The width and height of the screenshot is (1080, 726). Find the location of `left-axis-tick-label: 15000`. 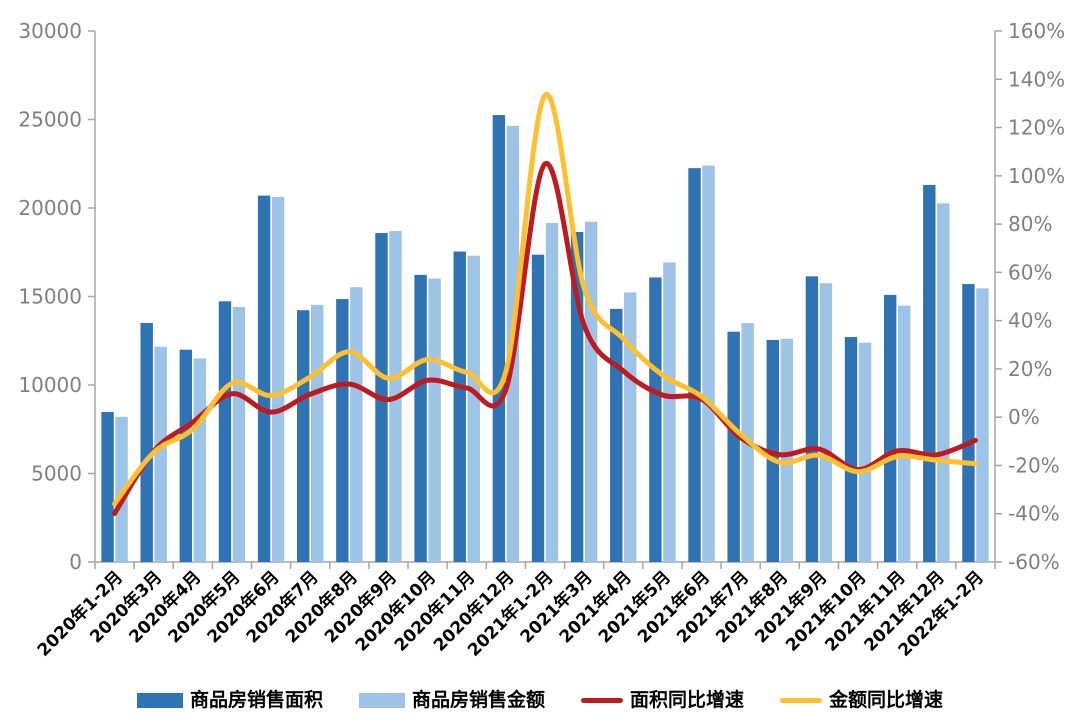

left-axis-tick-label: 15000 is located at coordinates (50, 297).